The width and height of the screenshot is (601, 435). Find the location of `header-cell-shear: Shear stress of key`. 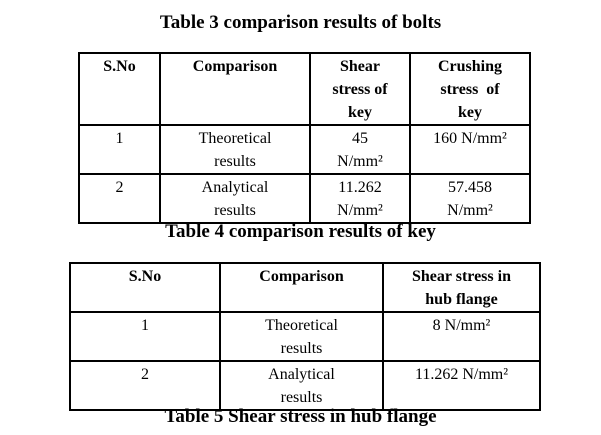

header-cell-shear: Shear stress of key is located at coordinates (360, 89).